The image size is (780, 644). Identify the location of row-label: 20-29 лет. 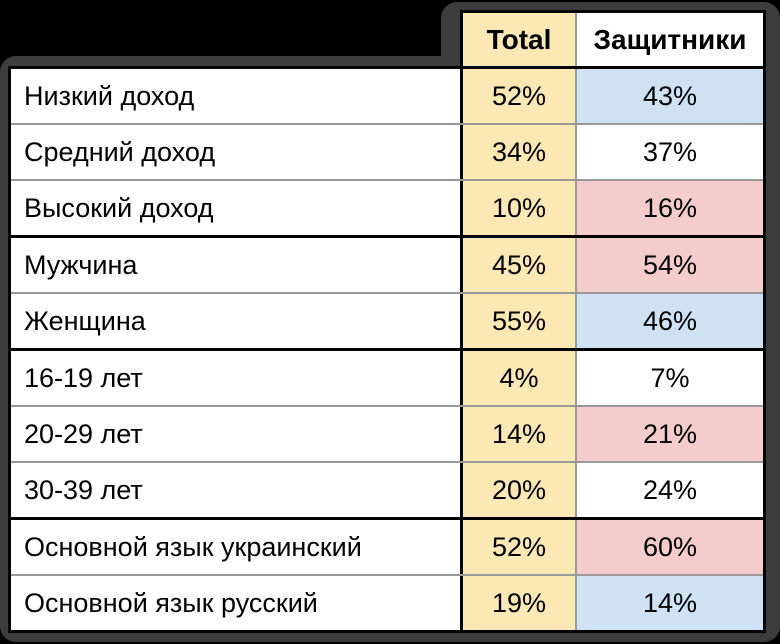
(235, 434).